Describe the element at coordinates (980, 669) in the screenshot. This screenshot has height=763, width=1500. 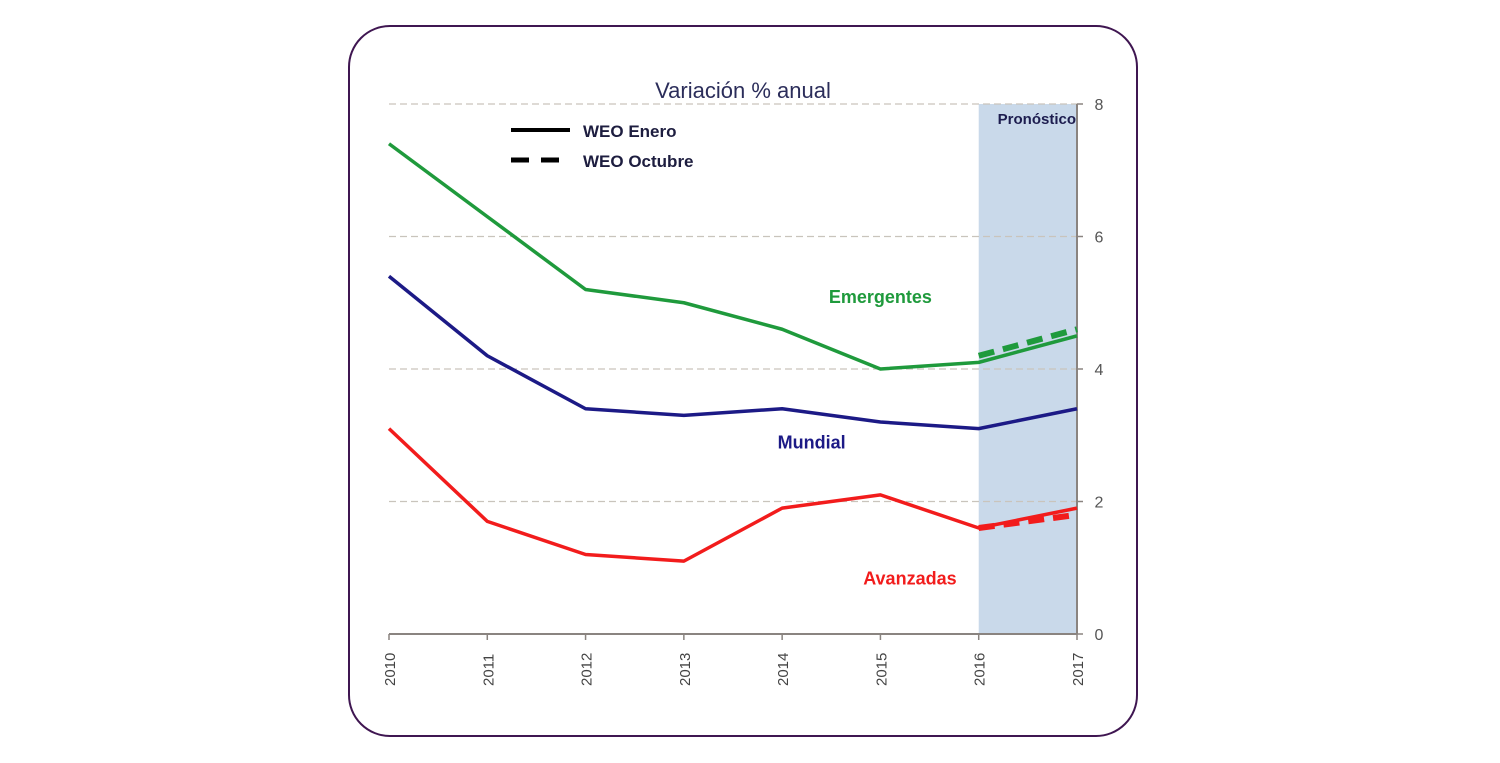
I see `x-tick-label: 2016` at that location.